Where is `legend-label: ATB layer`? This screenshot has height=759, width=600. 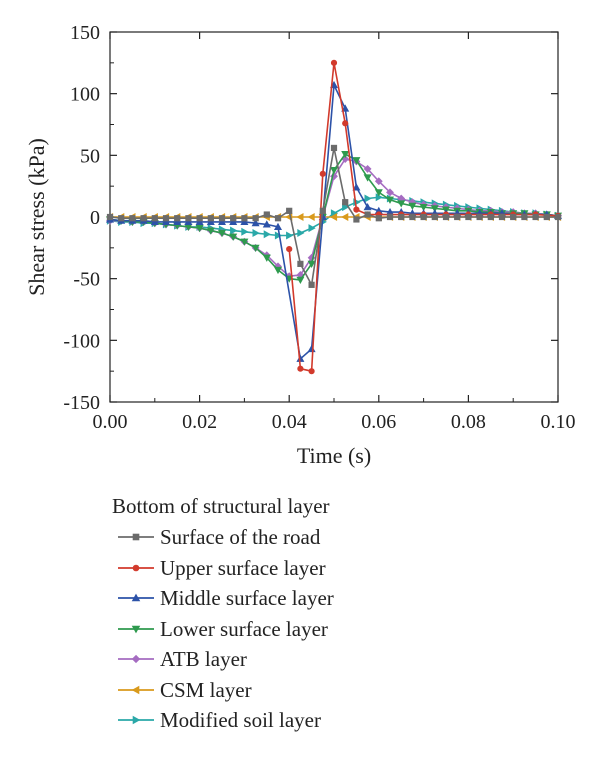 legend-label: ATB layer is located at coordinates (203, 659).